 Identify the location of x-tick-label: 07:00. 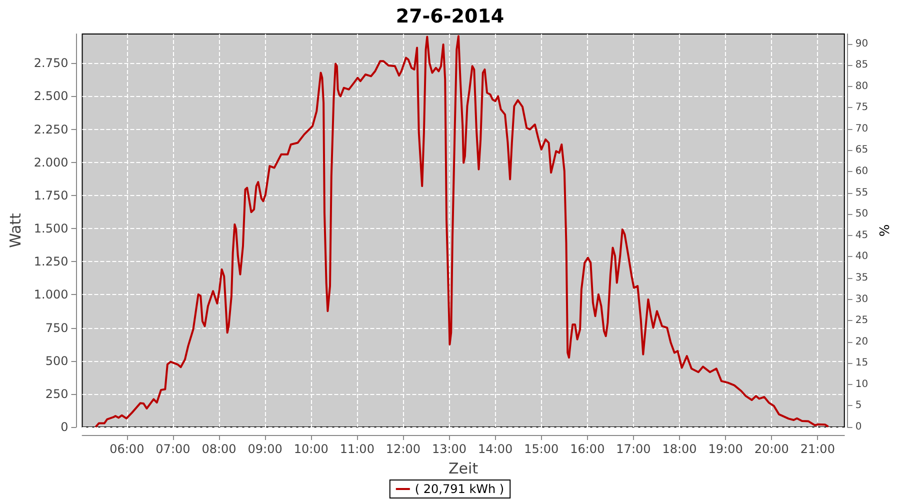
(173, 449).